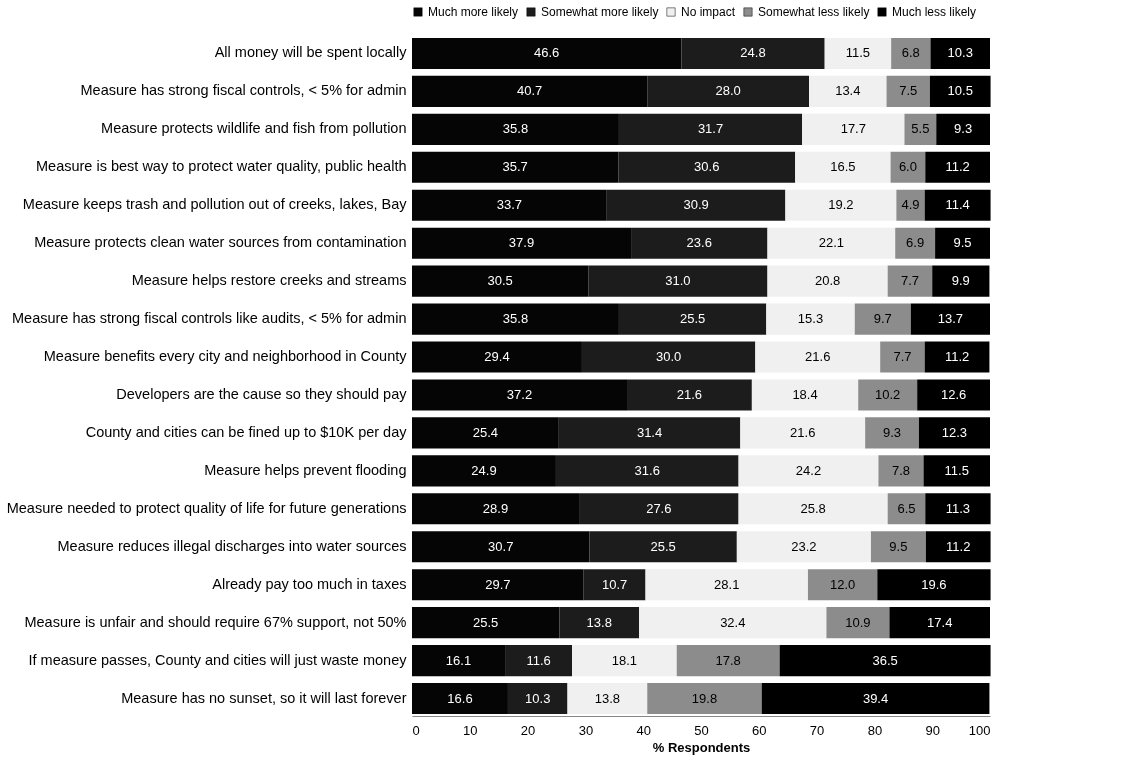 This screenshot has height=773, width=1127. I want to click on y-tick-label: Already pay too much in taxes, so click(309, 583).